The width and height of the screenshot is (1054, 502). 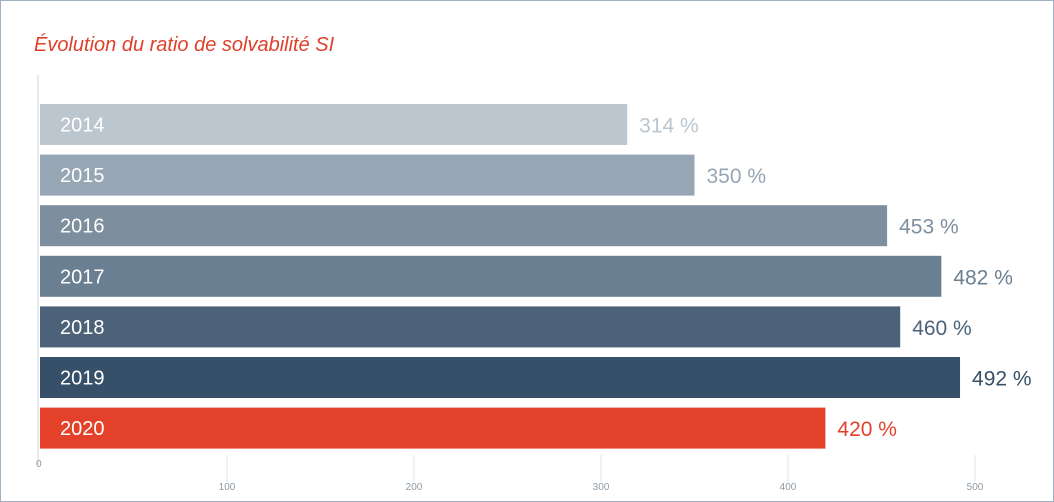 What do you see at coordinates (82, 429) in the screenshot?
I see `category-label-2020: 2020` at bounding box center [82, 429].